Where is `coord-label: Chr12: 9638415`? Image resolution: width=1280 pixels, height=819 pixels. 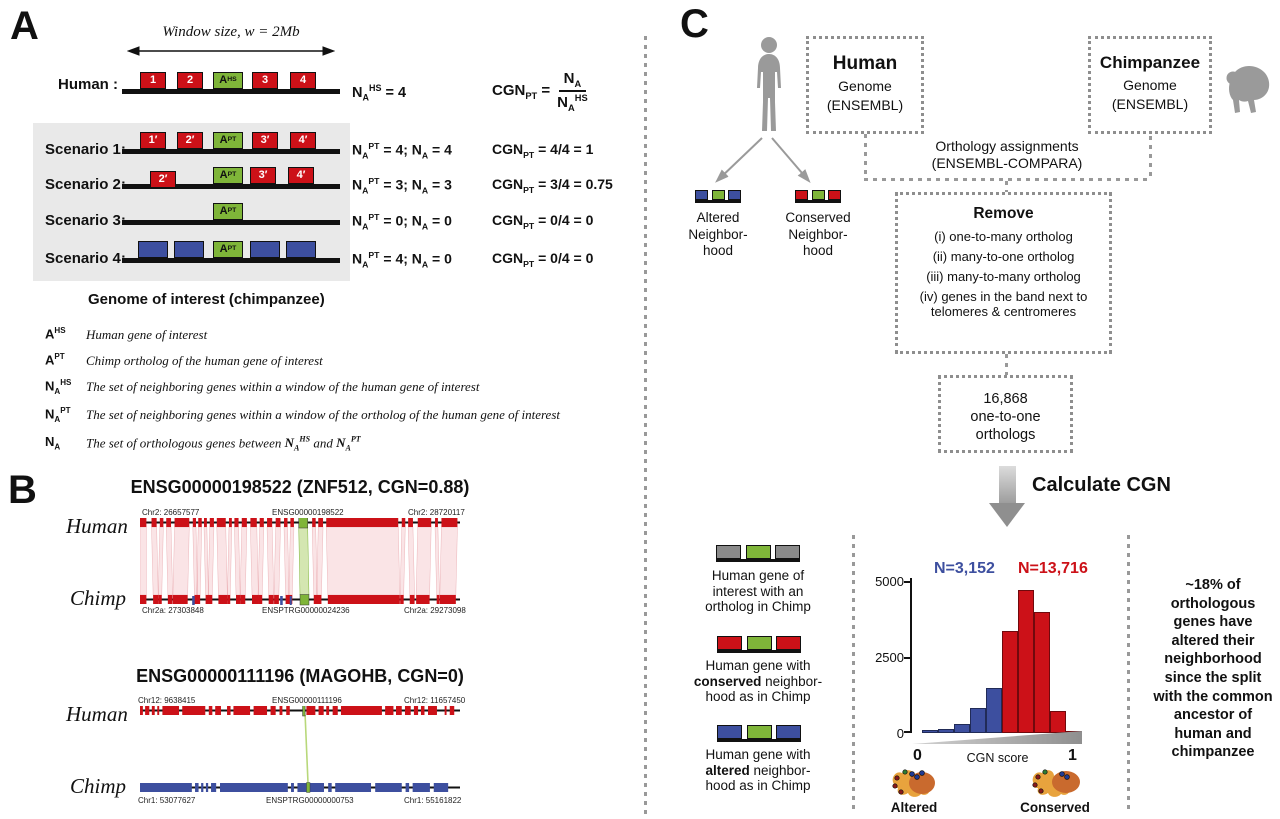 coord-label: Chr12: 9638415 is located at coordinates (167, 700).